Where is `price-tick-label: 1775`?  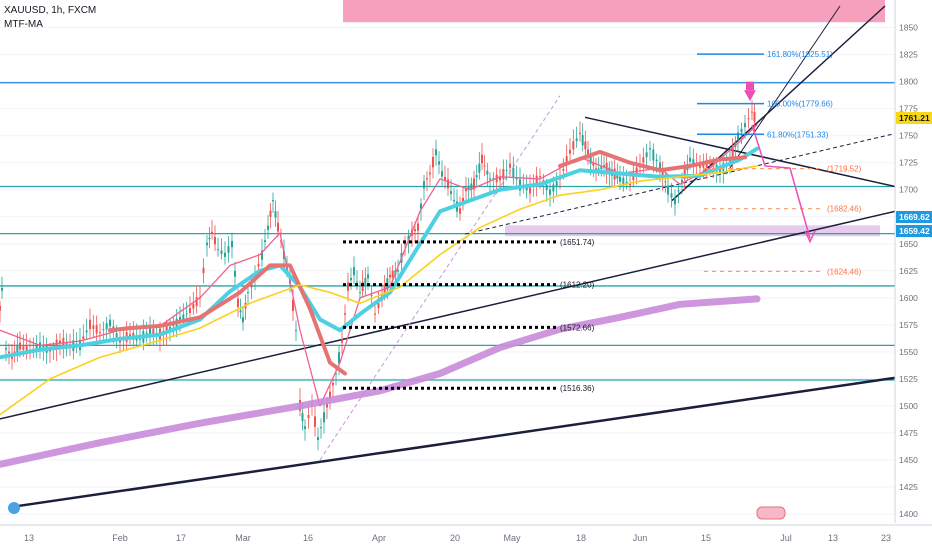
price-tick-label: 1775 is located at coordinates (908, 109).